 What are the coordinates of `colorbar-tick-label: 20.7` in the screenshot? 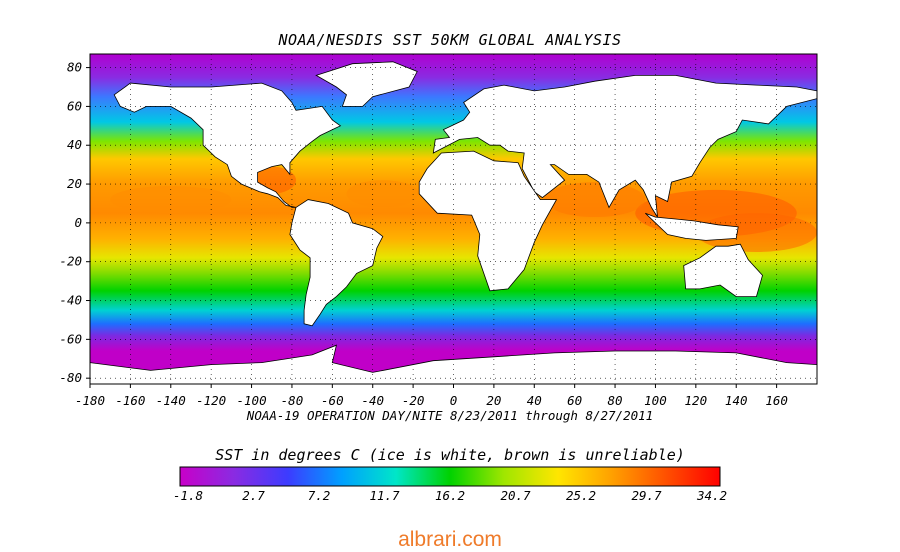 It's located at (515, 495).